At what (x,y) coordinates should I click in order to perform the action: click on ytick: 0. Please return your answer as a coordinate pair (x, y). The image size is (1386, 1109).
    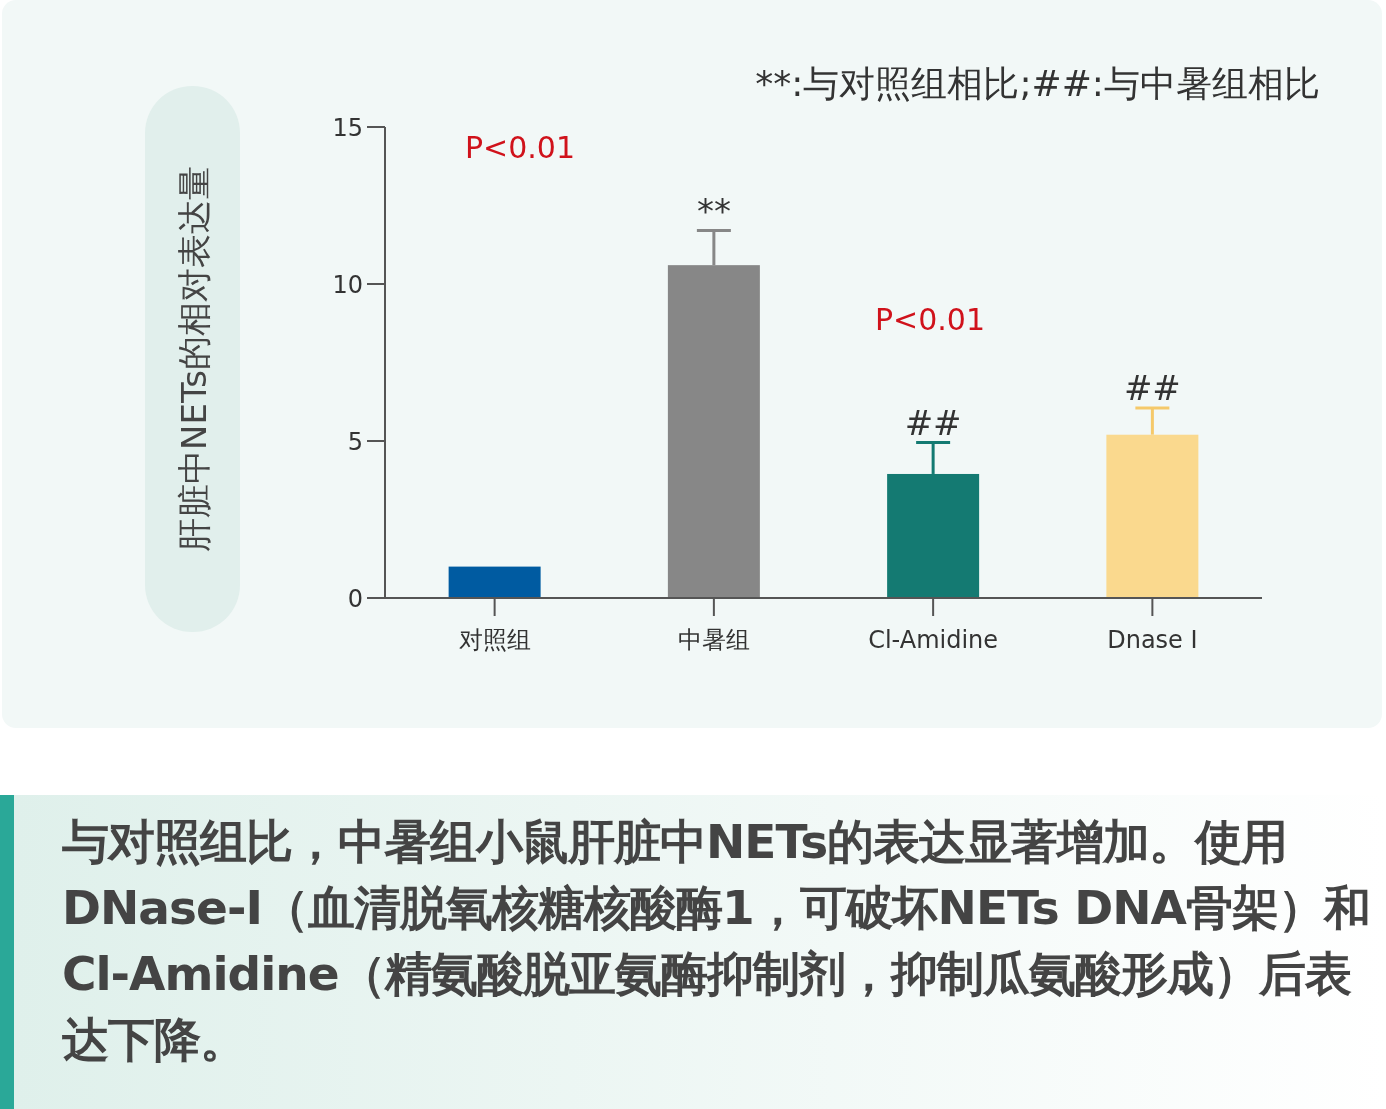
    Looking at the image, I should click on (355, 599).